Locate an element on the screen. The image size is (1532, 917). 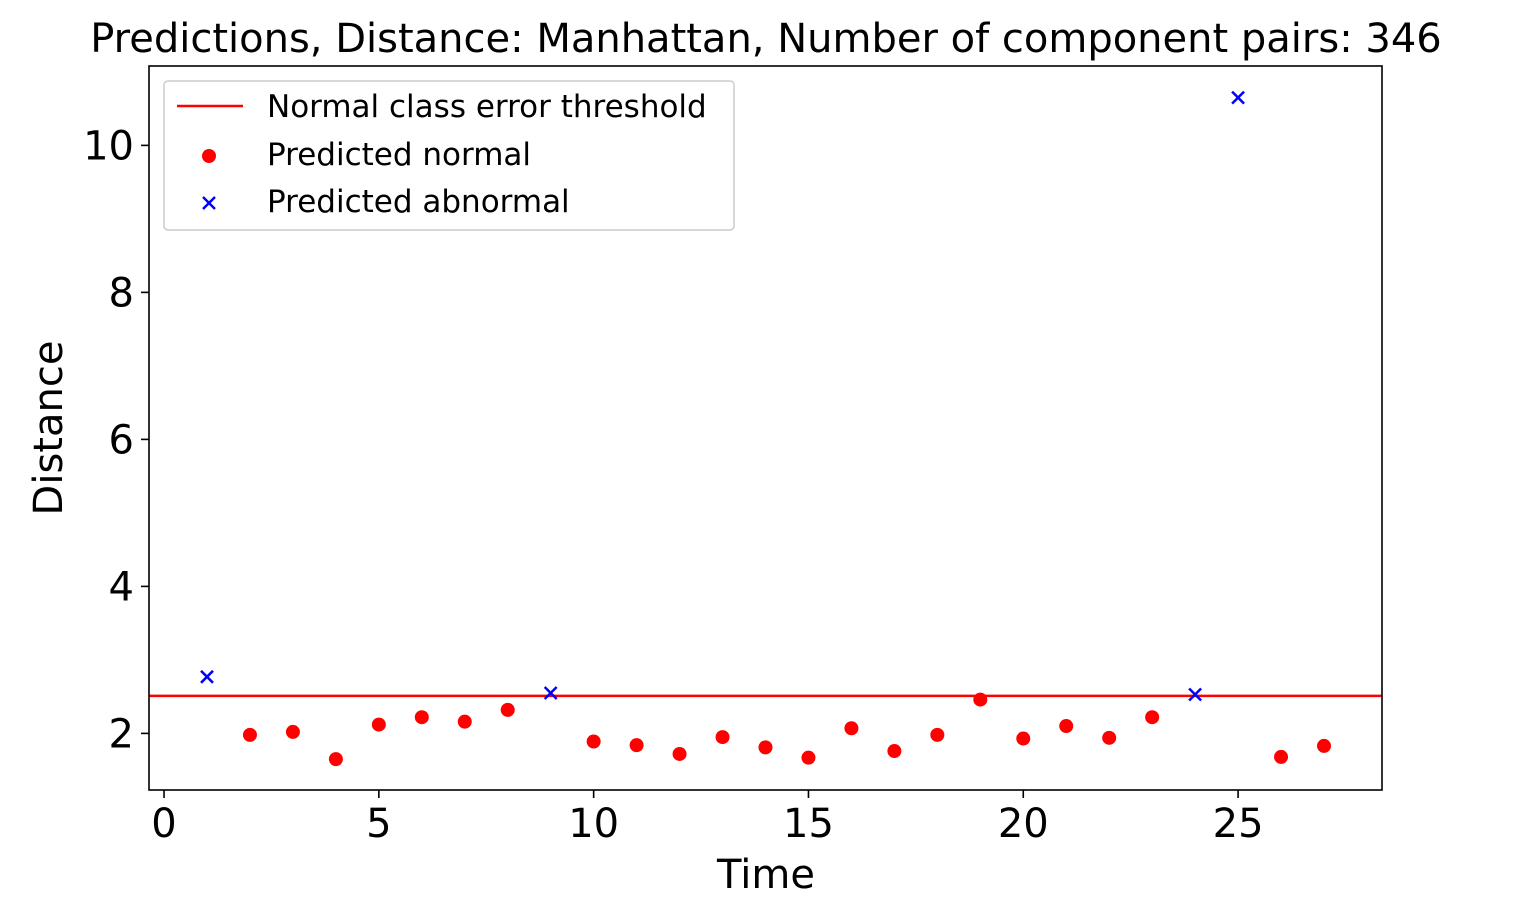
legend-abnormal-label: Predicted abnormal is located at coordinates (418, 202).